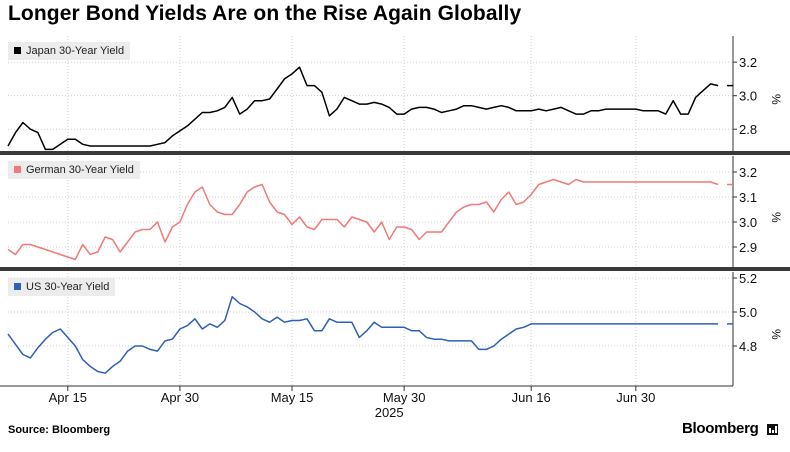 The height and width of the screenshot is (452, 790). Describe the element at coordinates (776, 217) in the screenshot. I see `german-30-year-yield-unit-label: %` at that location.